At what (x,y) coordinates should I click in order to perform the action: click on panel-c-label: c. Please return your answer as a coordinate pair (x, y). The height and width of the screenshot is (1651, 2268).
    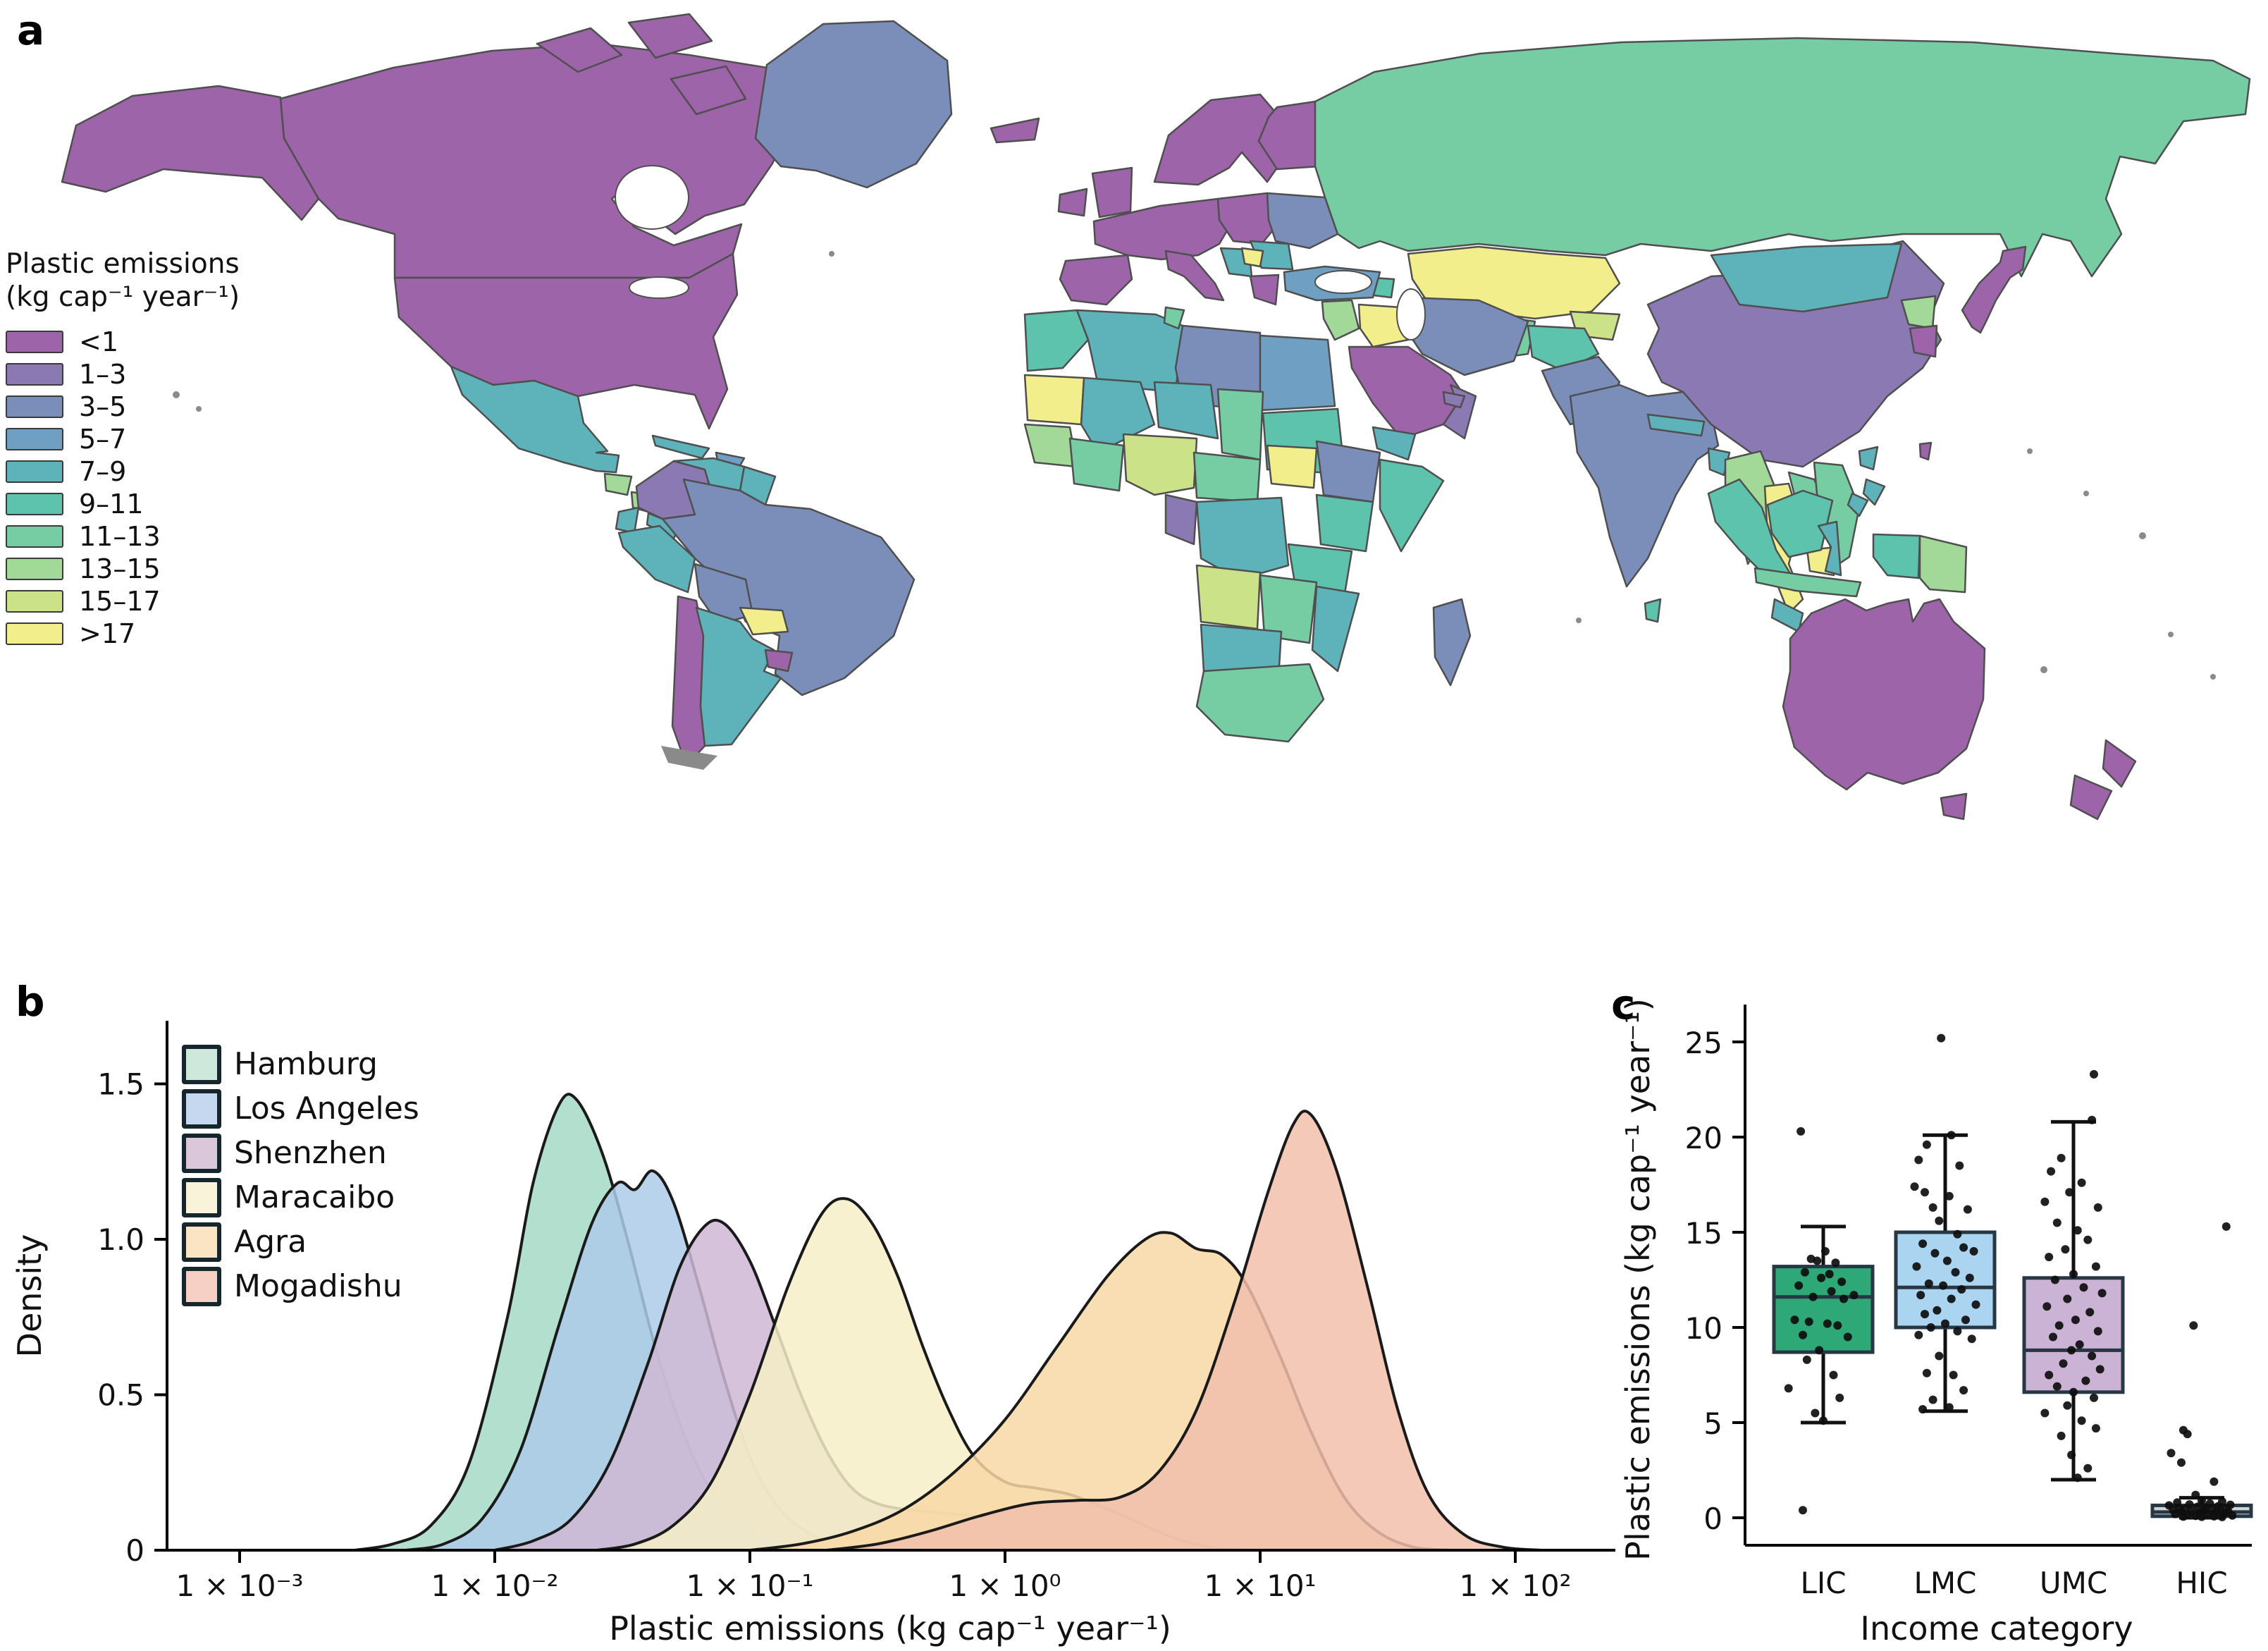
    Looking at the image, I should click on (1623, 1005).